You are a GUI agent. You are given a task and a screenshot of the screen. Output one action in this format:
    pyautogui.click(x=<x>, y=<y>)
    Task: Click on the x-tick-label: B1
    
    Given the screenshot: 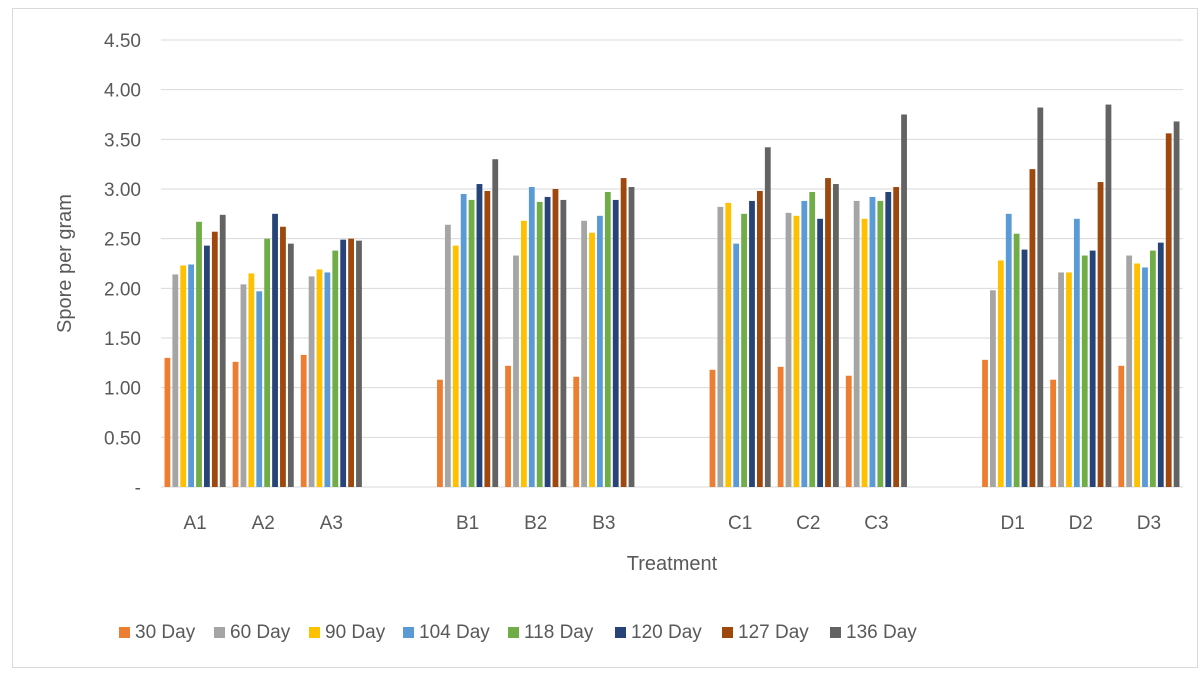 What is the action you would take?
    pyautogui.click(x=467, y=523)
    